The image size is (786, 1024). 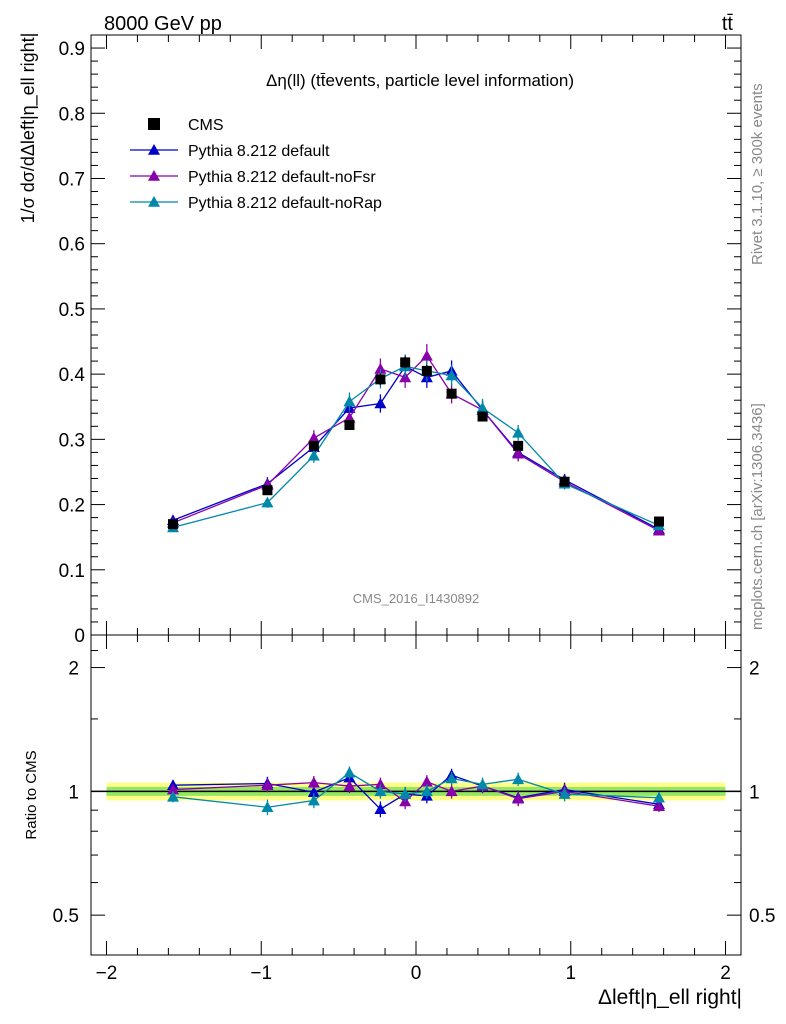 I want to click on legend-entry-2: Pythia 8.212 default-noFsr, so click(x=253, y=177).